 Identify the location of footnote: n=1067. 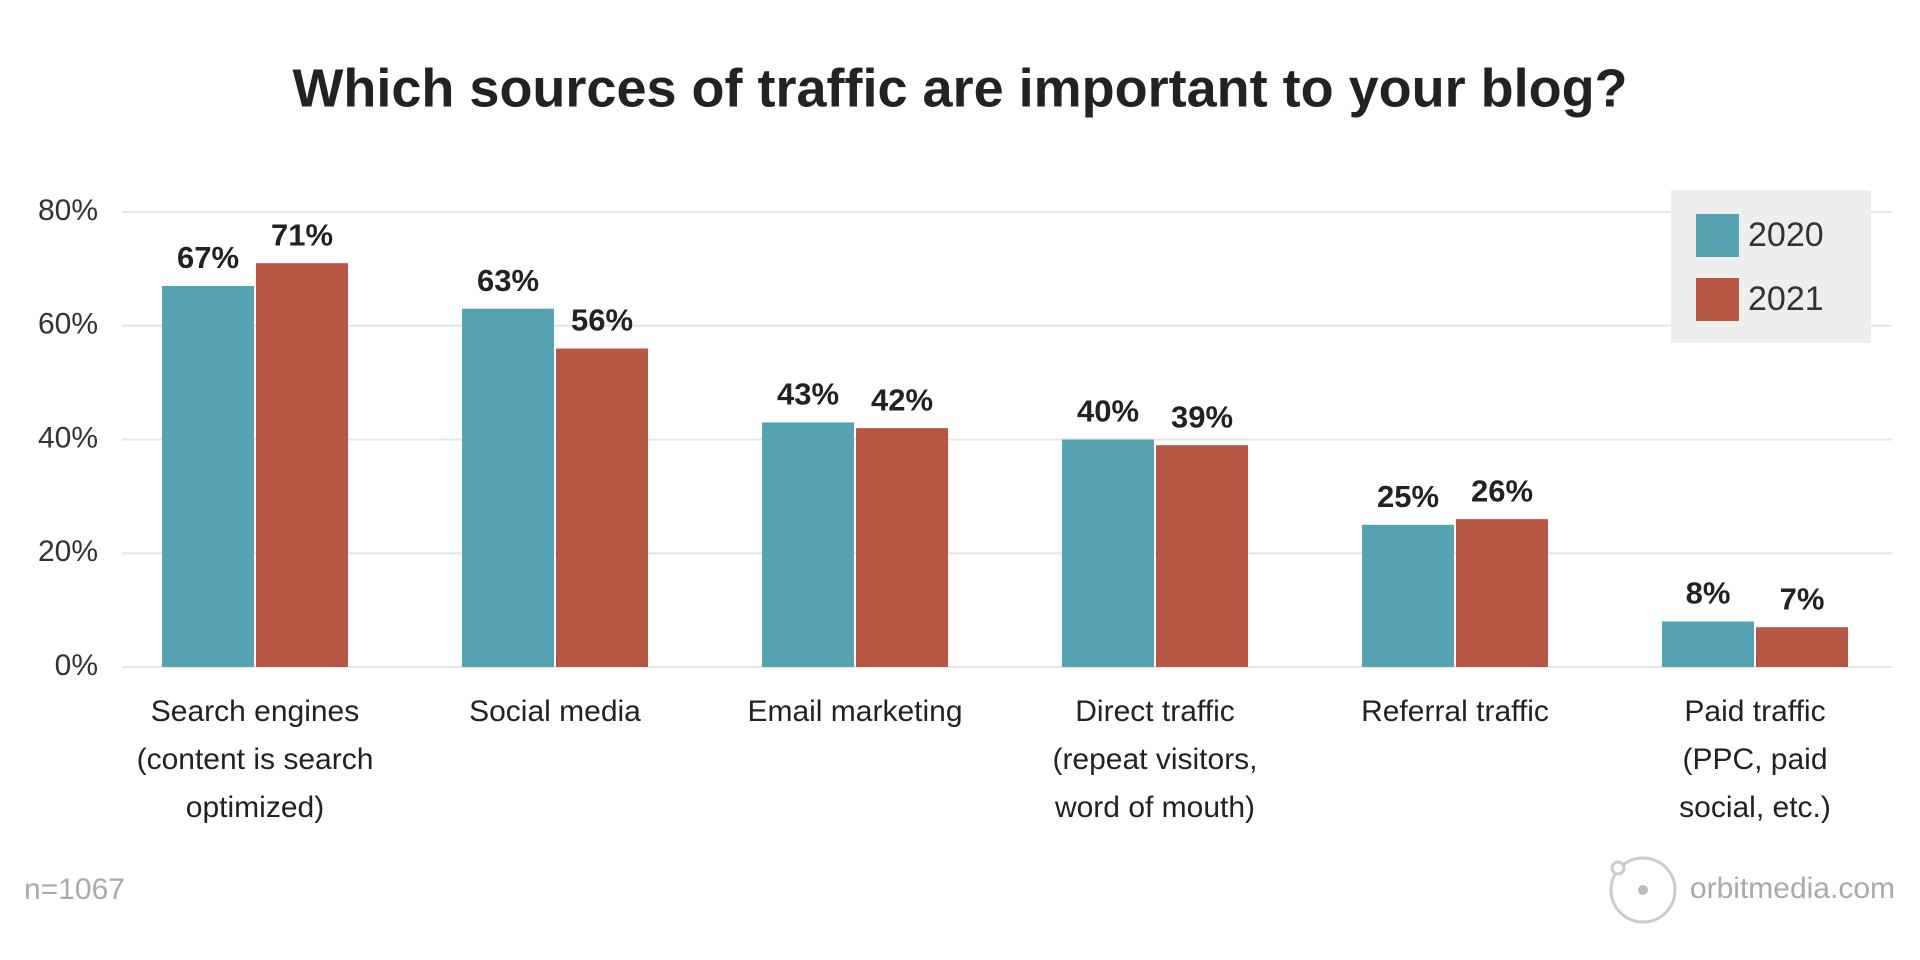
(74, 889).